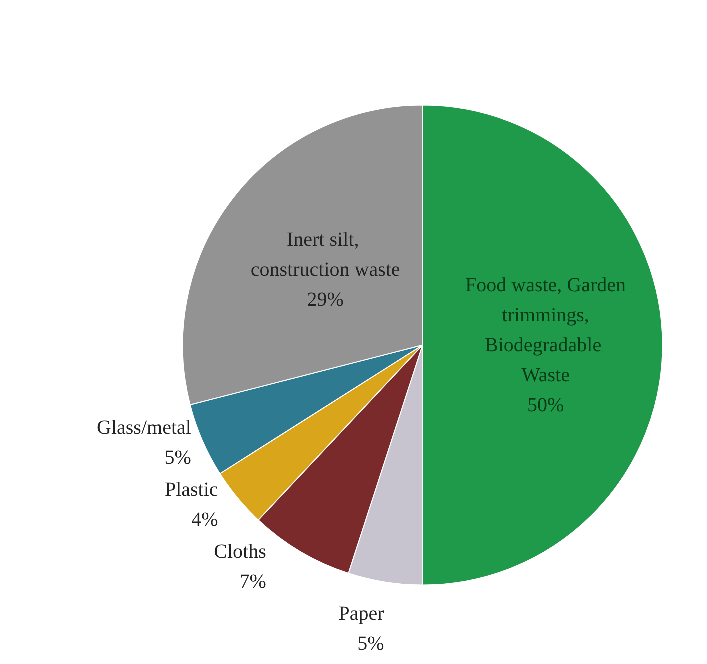 This screenshot has height=664, width=707. What do you see at coordinates (361, 613) in the screenshot?
I see `slice-label: Paper` at bounding box center [361, 613].